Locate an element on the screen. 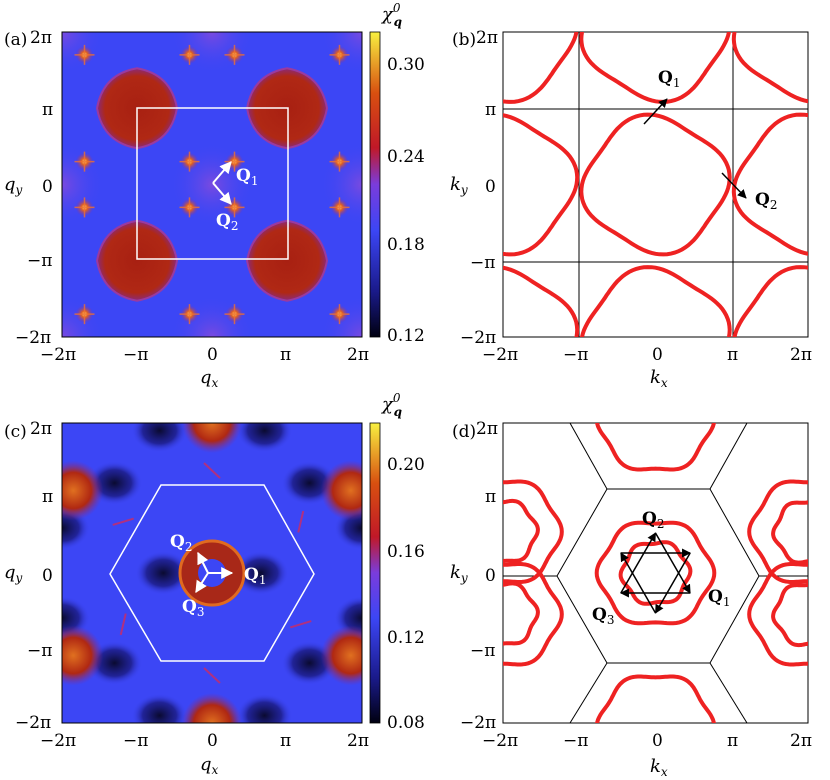 Image resolution: width=830 pixels, height=780 pixels. panel-a-label: (a) is located at coordinates (15, 40).